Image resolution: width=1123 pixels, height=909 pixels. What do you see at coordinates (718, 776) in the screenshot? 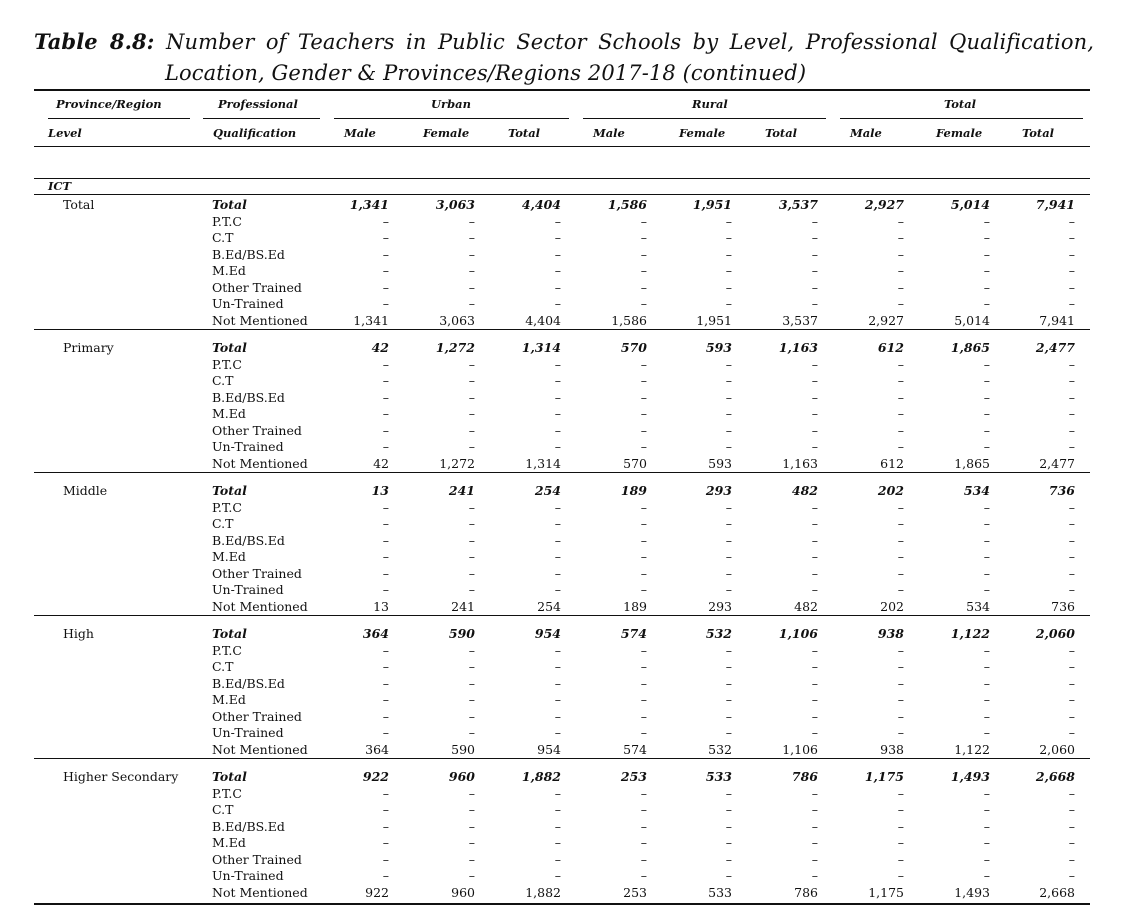
I see `cell-rural-female: 533` at bounding box center [718, 776].